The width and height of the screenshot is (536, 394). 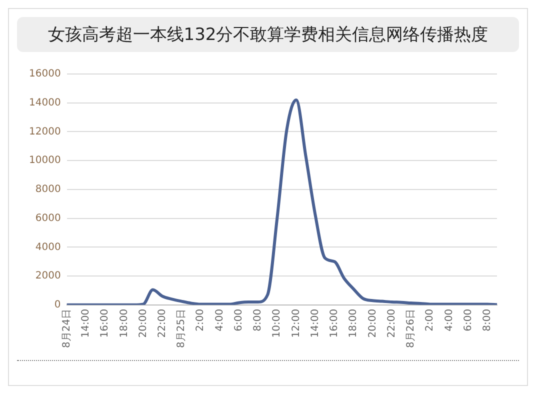 What do you see at coordinates (48, 218) in the screenshot?
I see `y-tick-label: 6000` at bounding box center [48, 218].